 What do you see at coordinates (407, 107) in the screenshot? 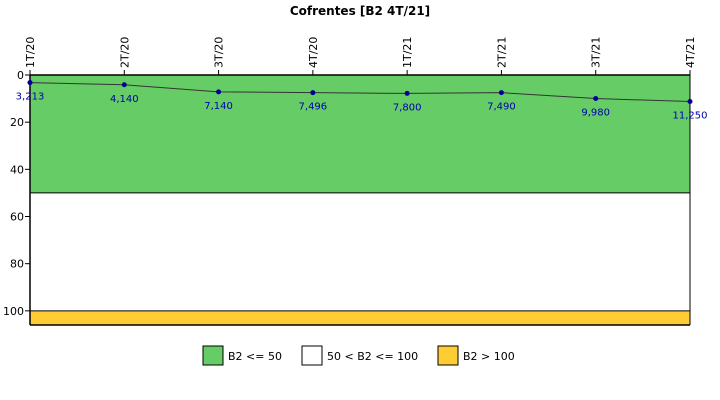
I see `data-label: 7,800` at bounding box center [407, 107].